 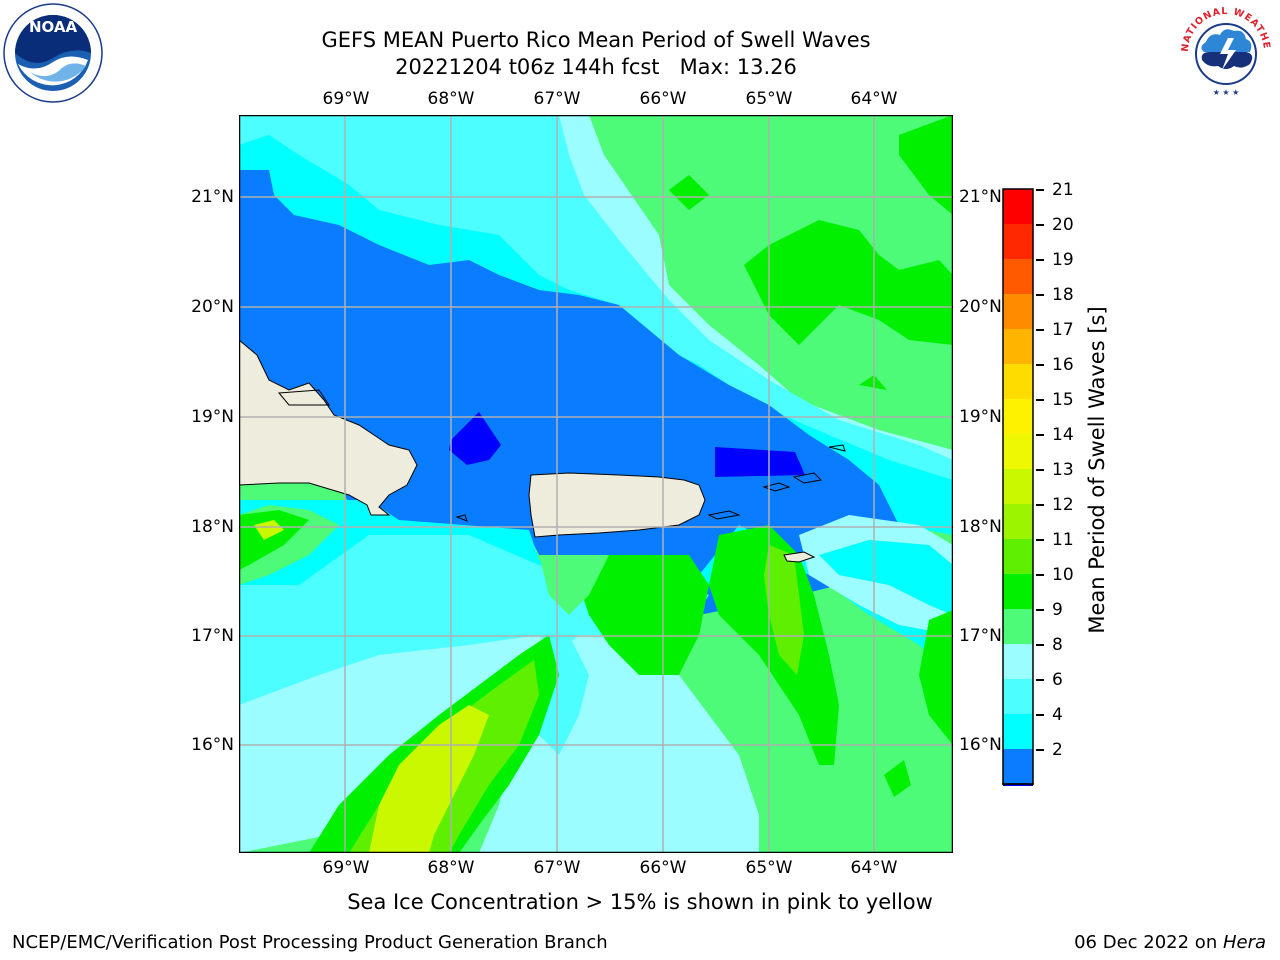 I want to click on field-green-central, so click(x=644, y=615).